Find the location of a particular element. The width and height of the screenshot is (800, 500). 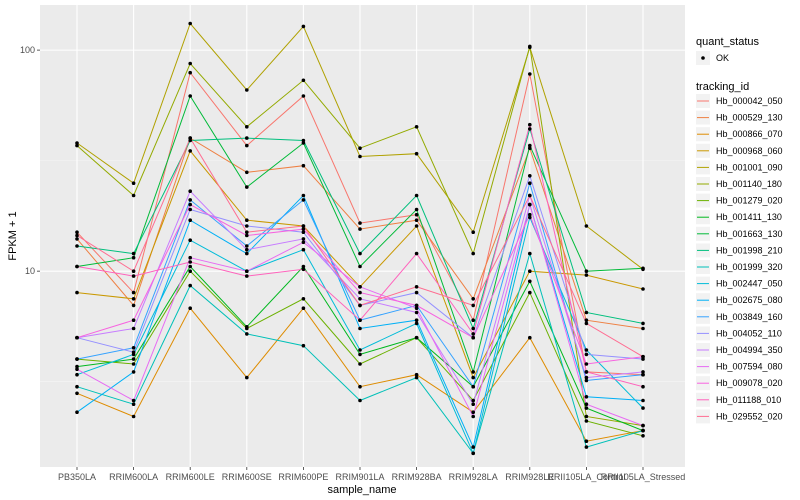

legend-series-label: Hb_001279_020 is located at coordinates (749, 201).